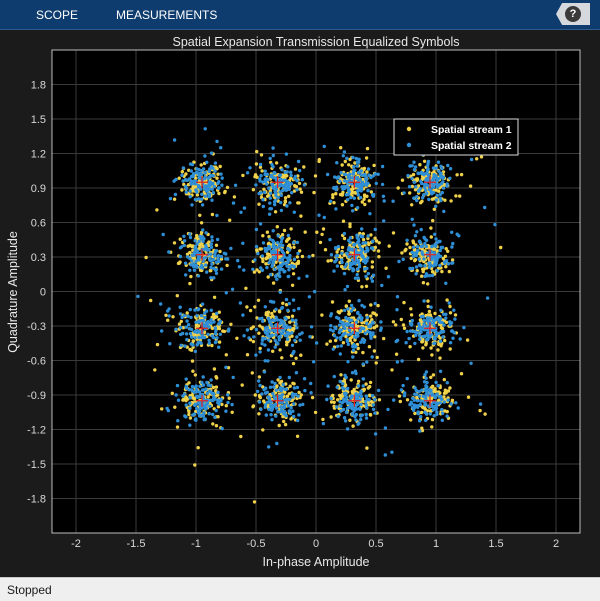 The width and height of the screenshot is (600, 601). Describe the element at coordinates (256, 544) in the screenshot. I see `x-tick-label: -0.5` at that location.